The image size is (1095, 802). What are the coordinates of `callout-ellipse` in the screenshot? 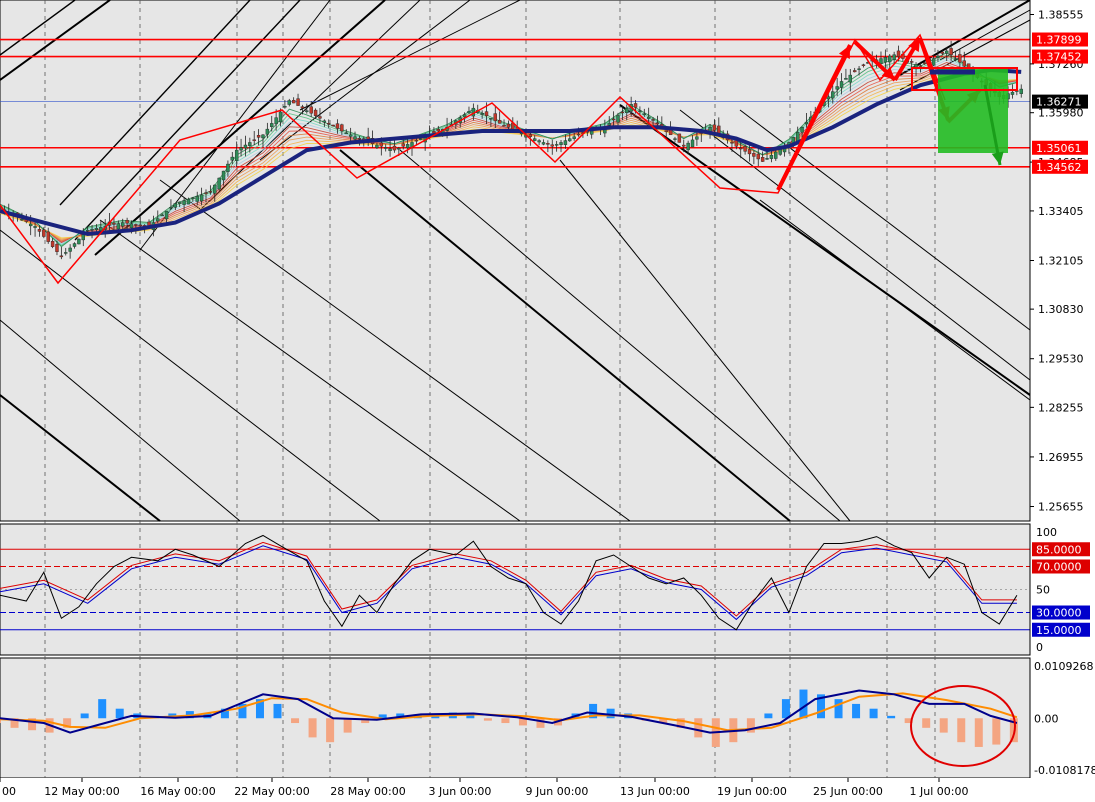 It's located at (963, 726).